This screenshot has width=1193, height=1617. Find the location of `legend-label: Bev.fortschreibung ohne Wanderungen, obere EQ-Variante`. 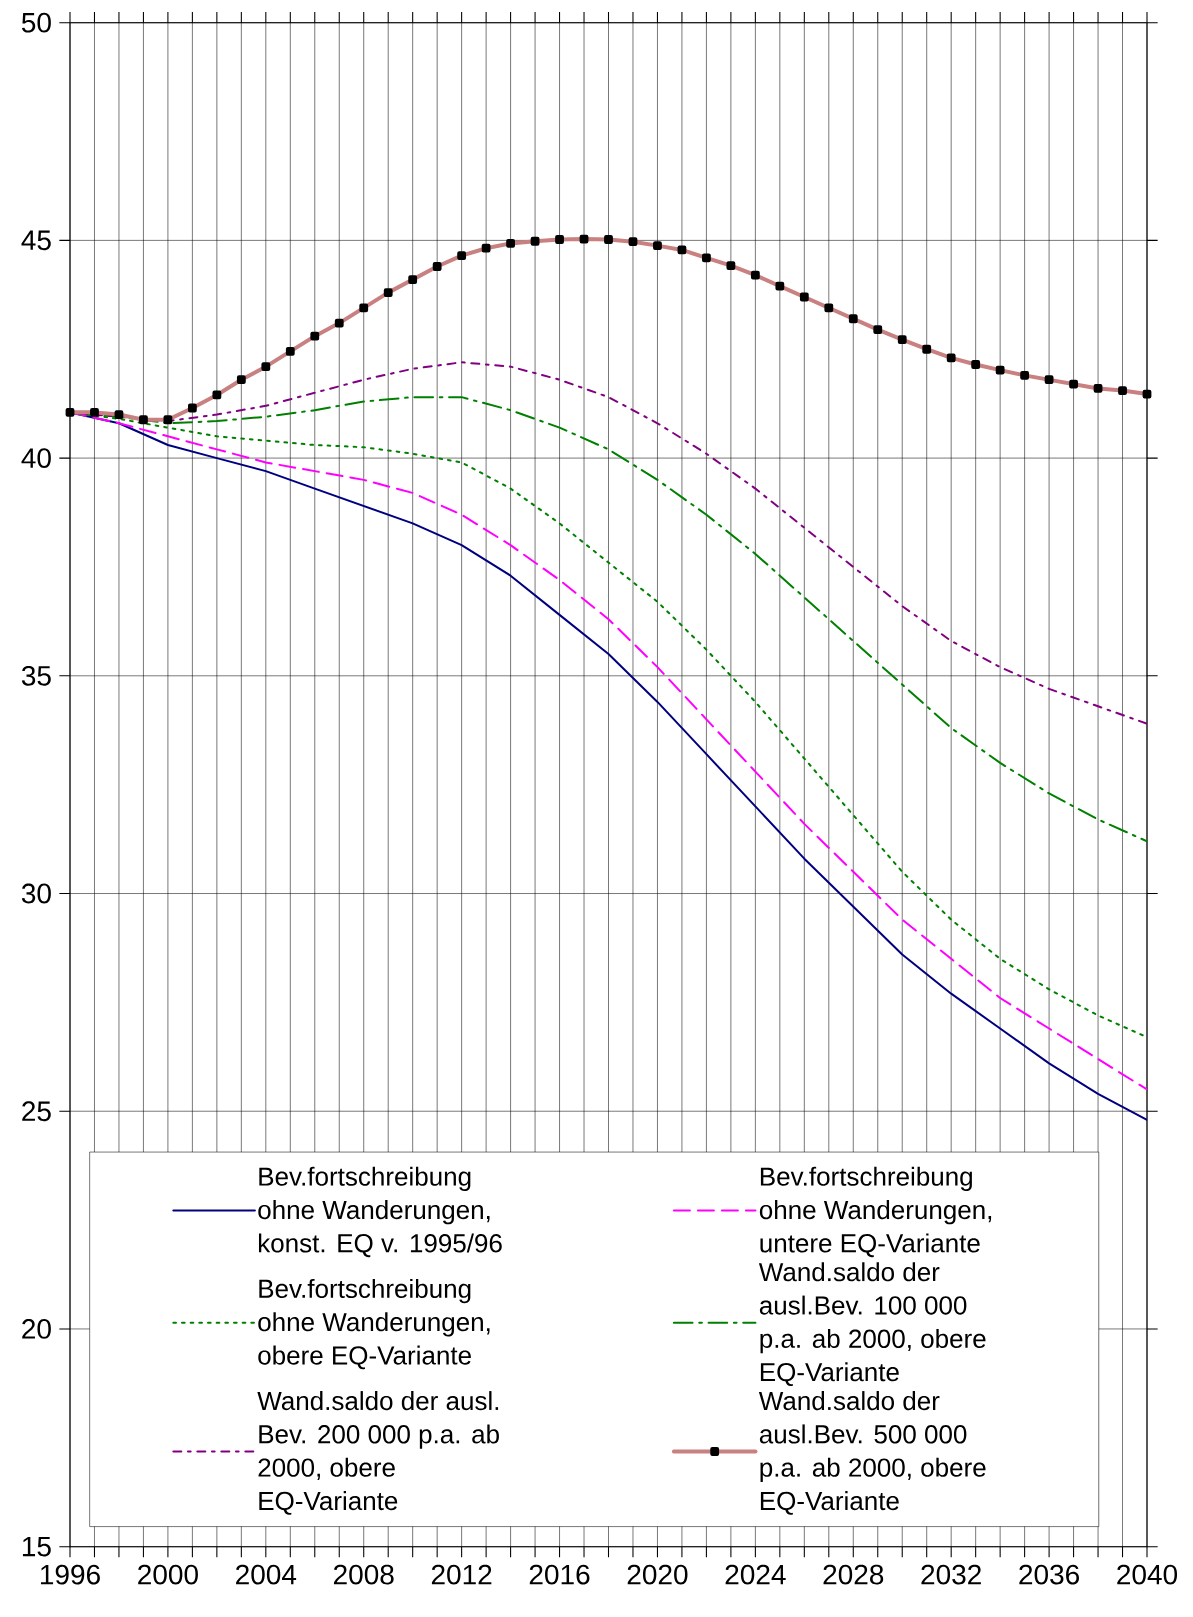

legend-label: Bev.fortschreibung ohne Wanderungen, obere EQ-Variante is located at coordinates (374, 1324).